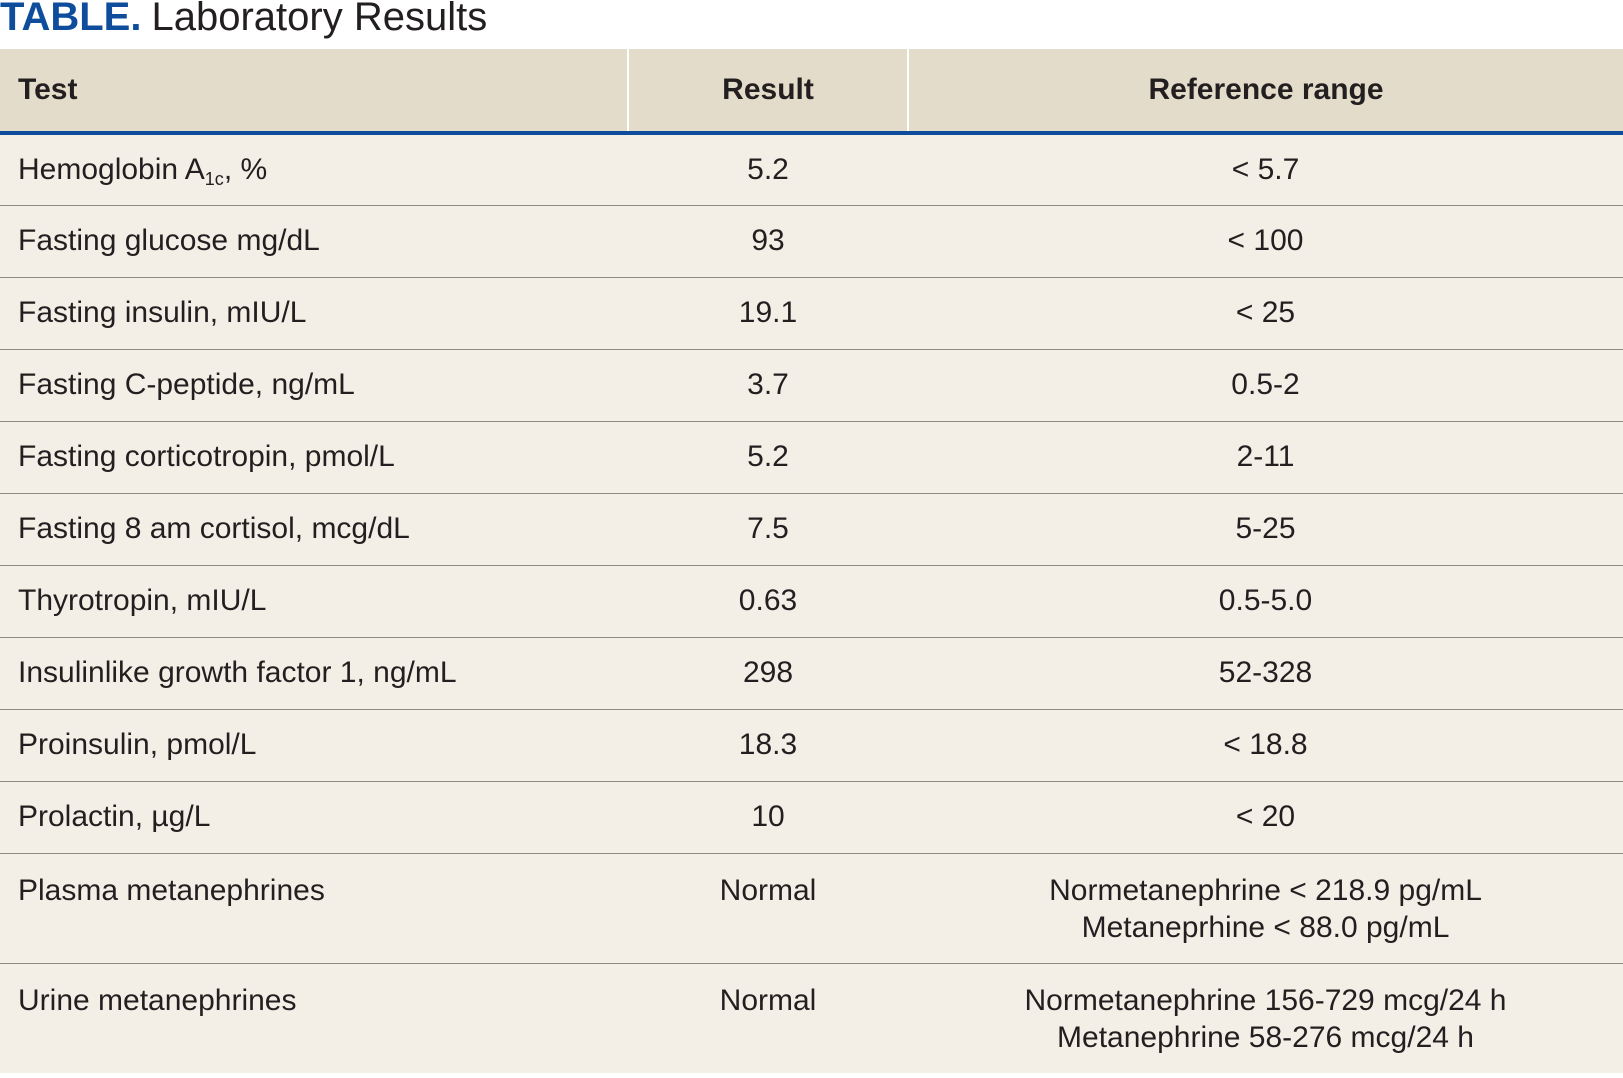 The image size is (1623, 1078). What do you see at coordinates (314, 92) in the screenshot?
I see `column-header-test: Test` at bounding box center [314, 92].